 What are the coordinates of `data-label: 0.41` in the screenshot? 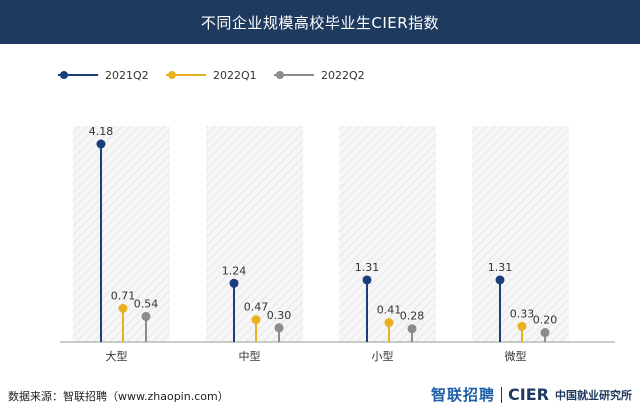 It's located at (389, 310).